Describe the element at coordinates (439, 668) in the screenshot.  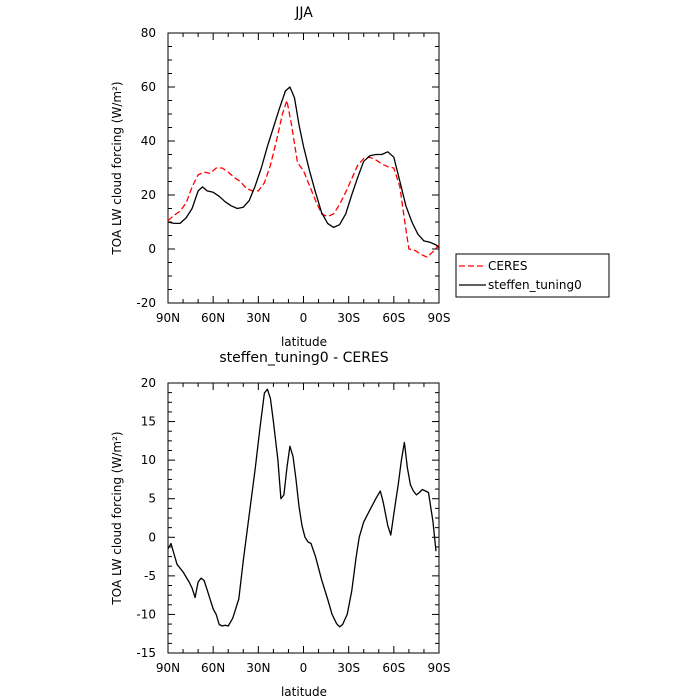
I see `bottom-x-tick-label: 90S` at that location.